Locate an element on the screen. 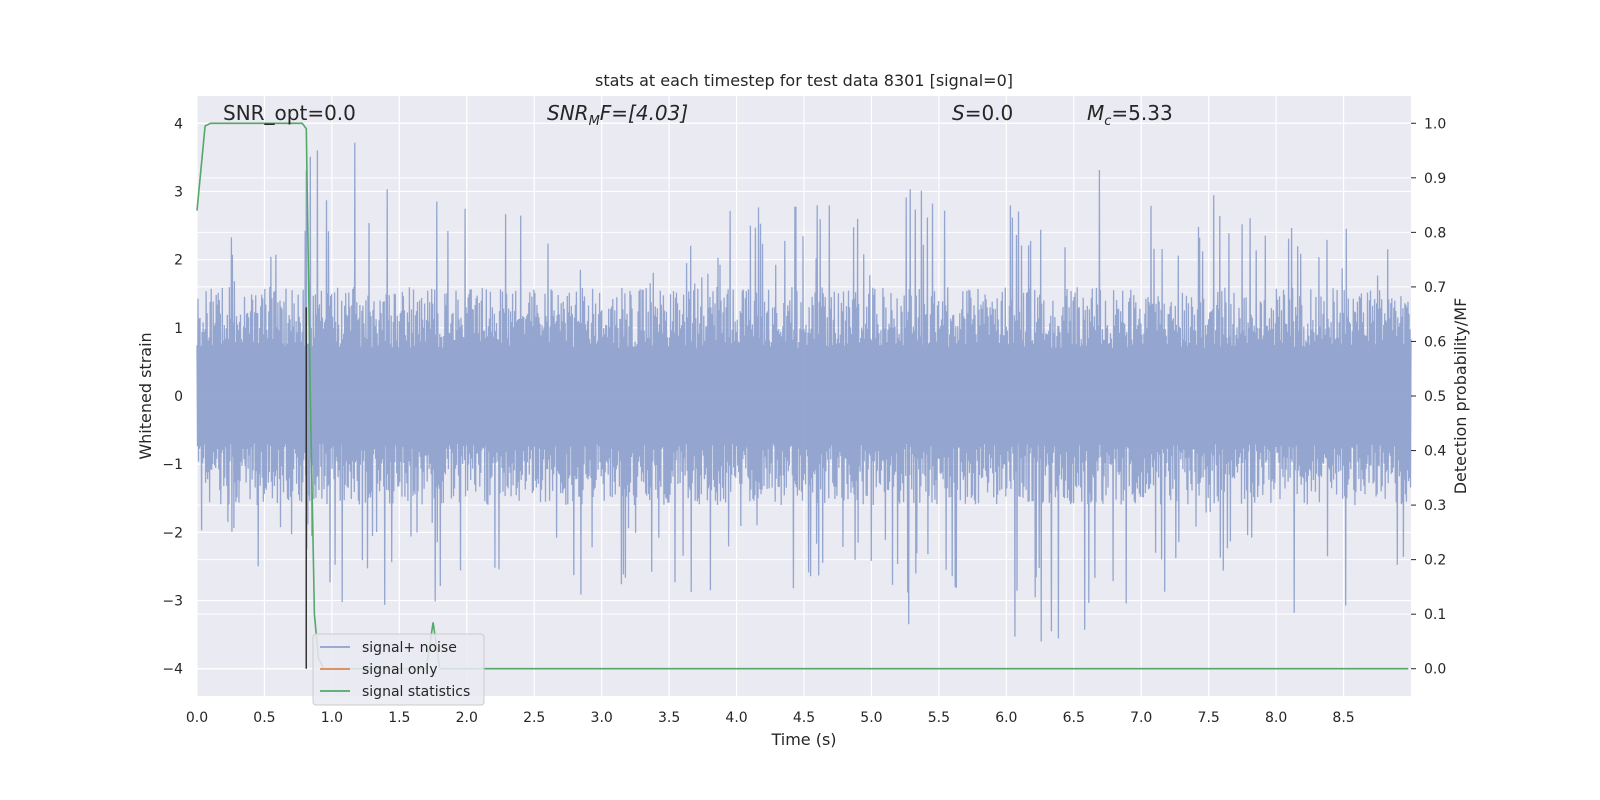  x-tick-label: 2.5 is located at coordinates (534, 718).